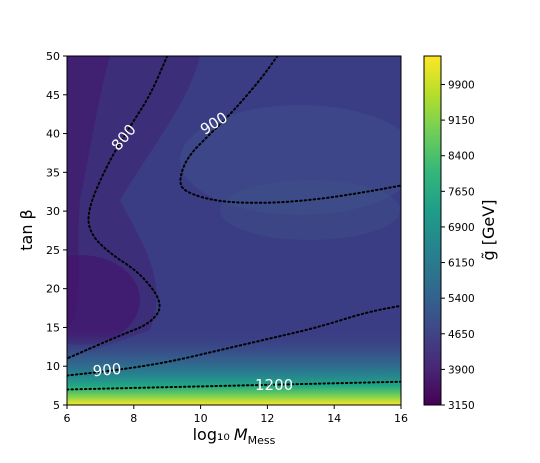 This screenshot has height=463, width=540. What do you see at coordinates (53, 56) in the screenshot?
I see `y-tick-label: 50` at bounding box center [53, 56].